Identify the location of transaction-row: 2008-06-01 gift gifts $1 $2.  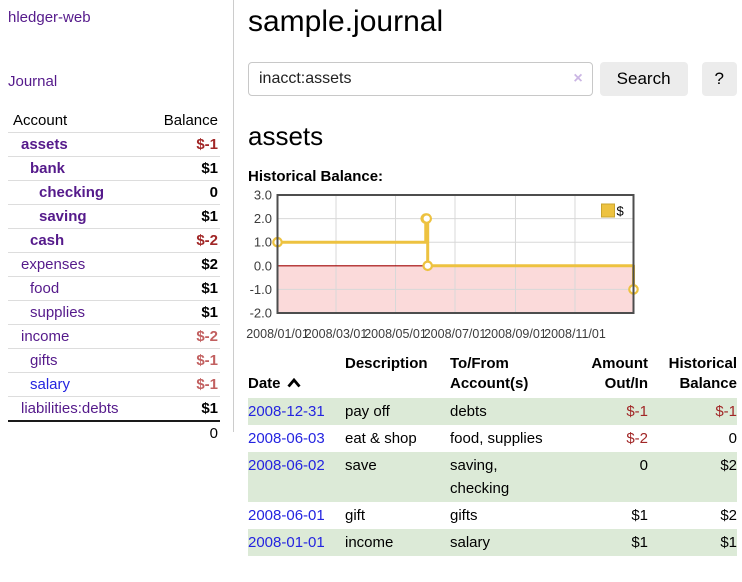
(492, 515).